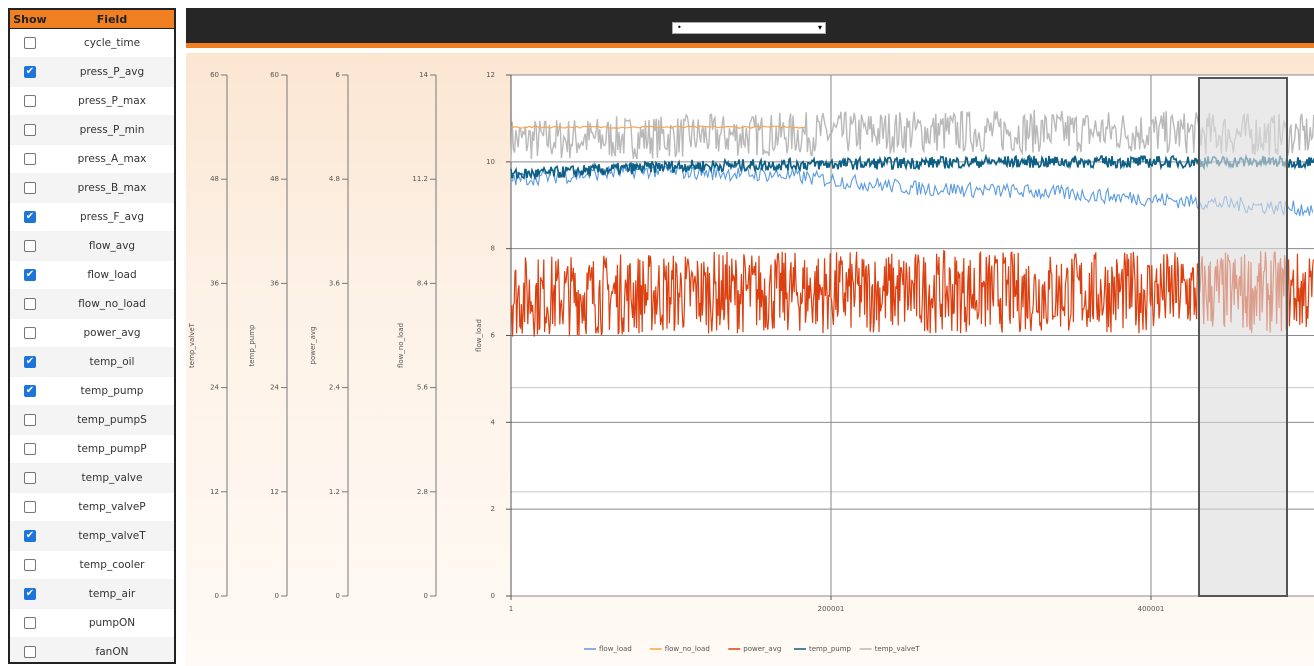 The width and height of the screenshot is (1314, 666). I want to click on field-name: cycle_time, so click(112, 43).